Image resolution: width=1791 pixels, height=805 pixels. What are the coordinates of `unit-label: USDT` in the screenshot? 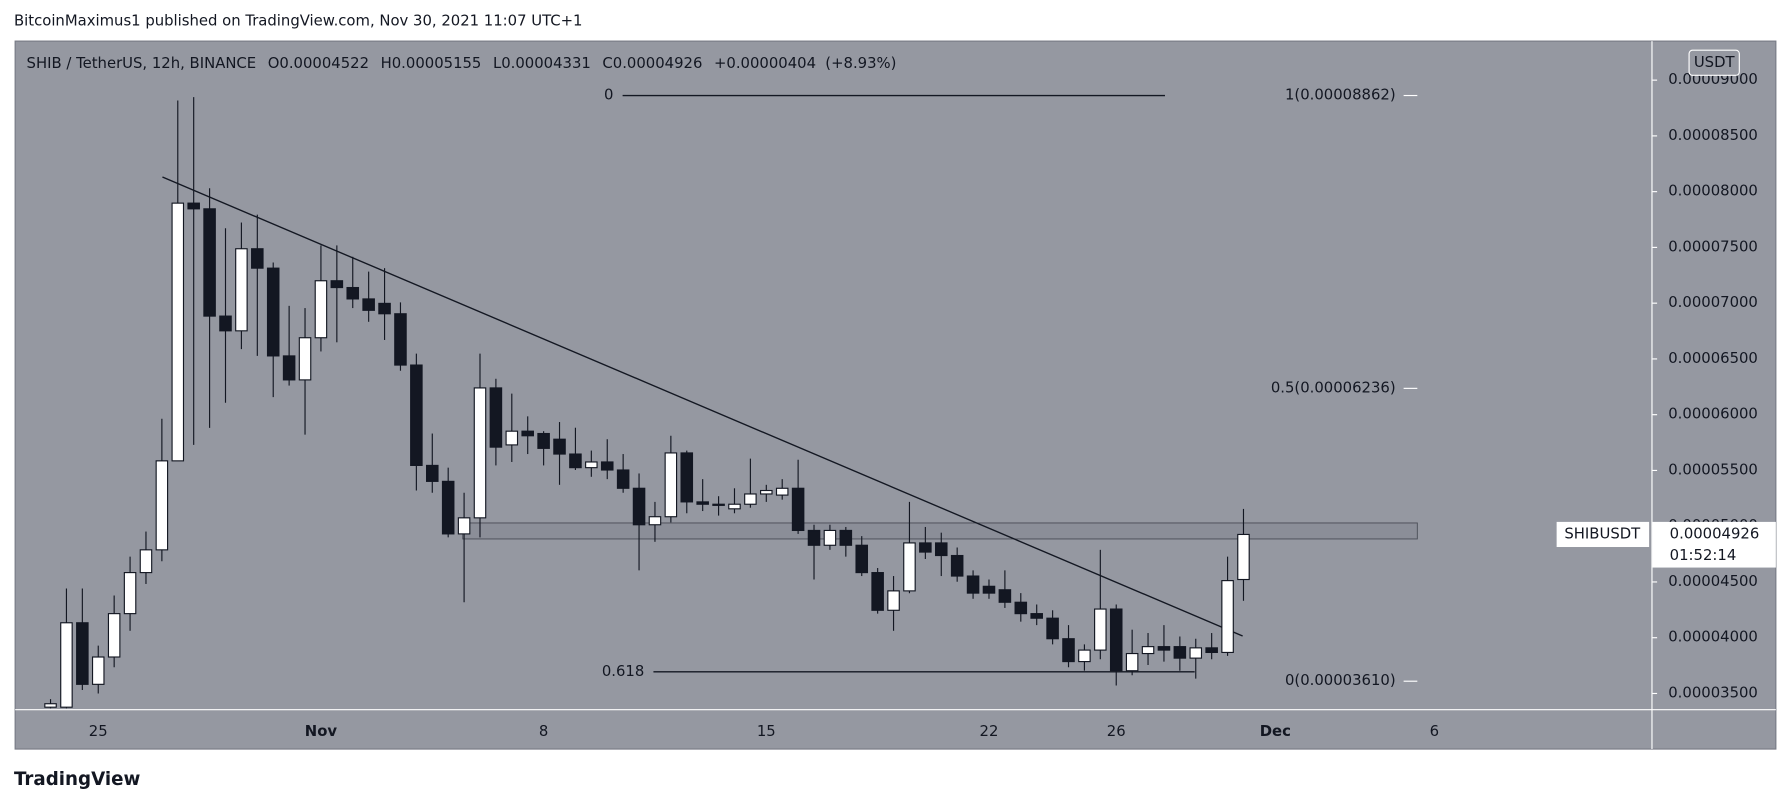 It's located at (1715, 62).